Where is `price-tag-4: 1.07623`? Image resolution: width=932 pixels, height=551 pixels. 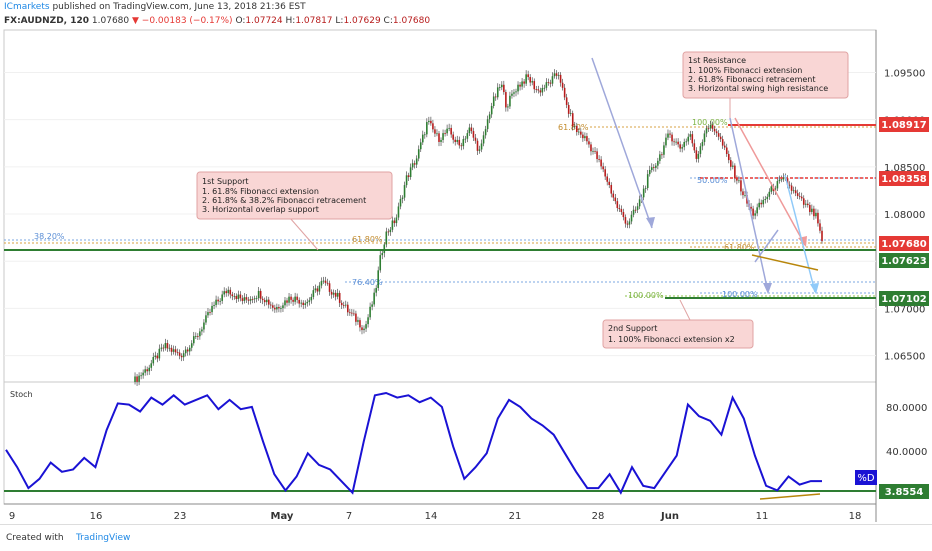 price-tag-4: 1.07623 is located at coordinates (904, 260).